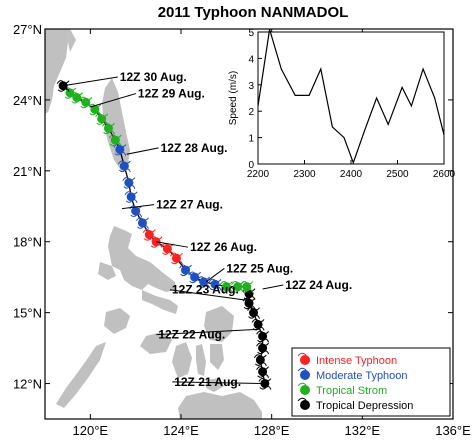 The image size is (474, 447). Describe the element at coordinates (27, 313) in the screenshot. I see `y-tick-label: 15°N` at that location.